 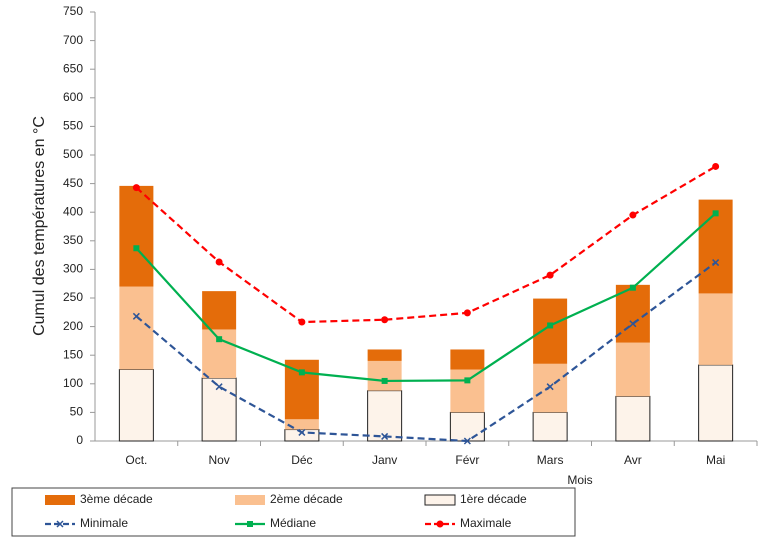 What do you see at coordinates (73, 297) in the screenshot?
I see `y-tick-label: 250` at bounding box center [73, 297].